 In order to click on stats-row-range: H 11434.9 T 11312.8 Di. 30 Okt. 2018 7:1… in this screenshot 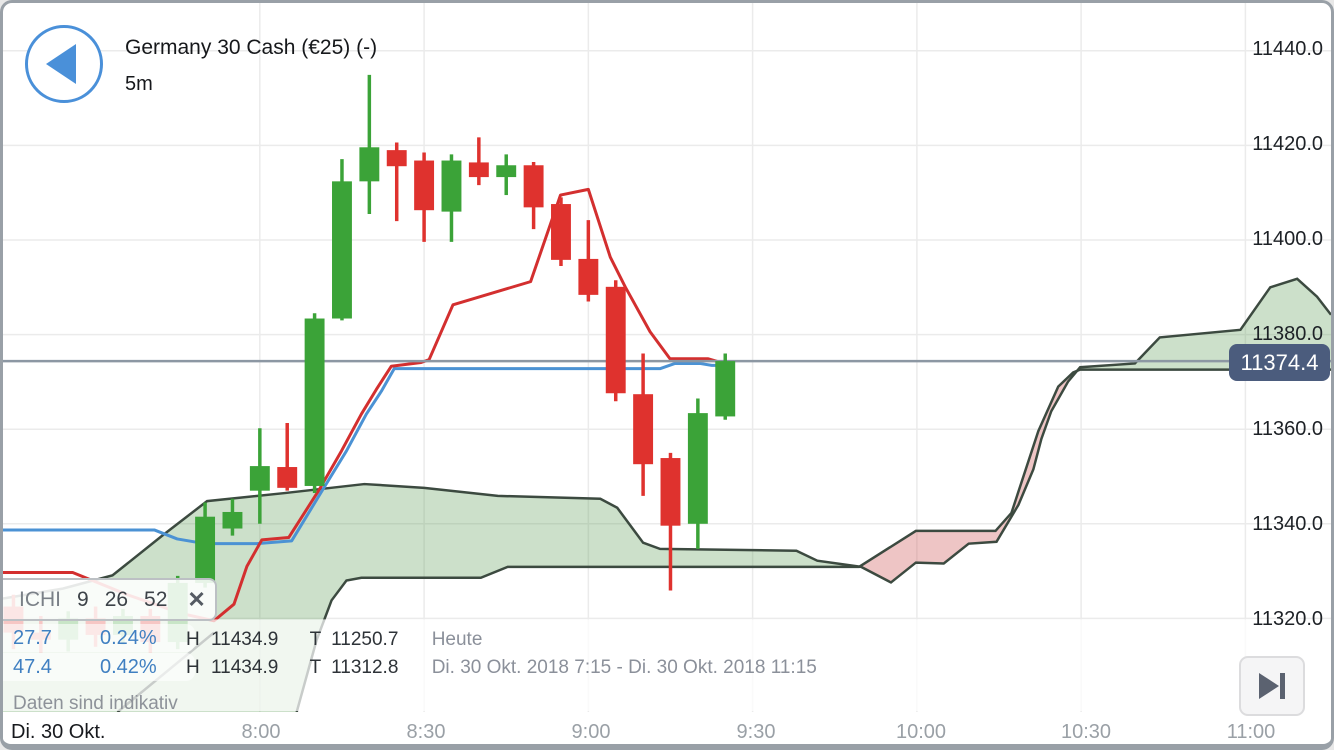, I will do `click(501, 668)`.